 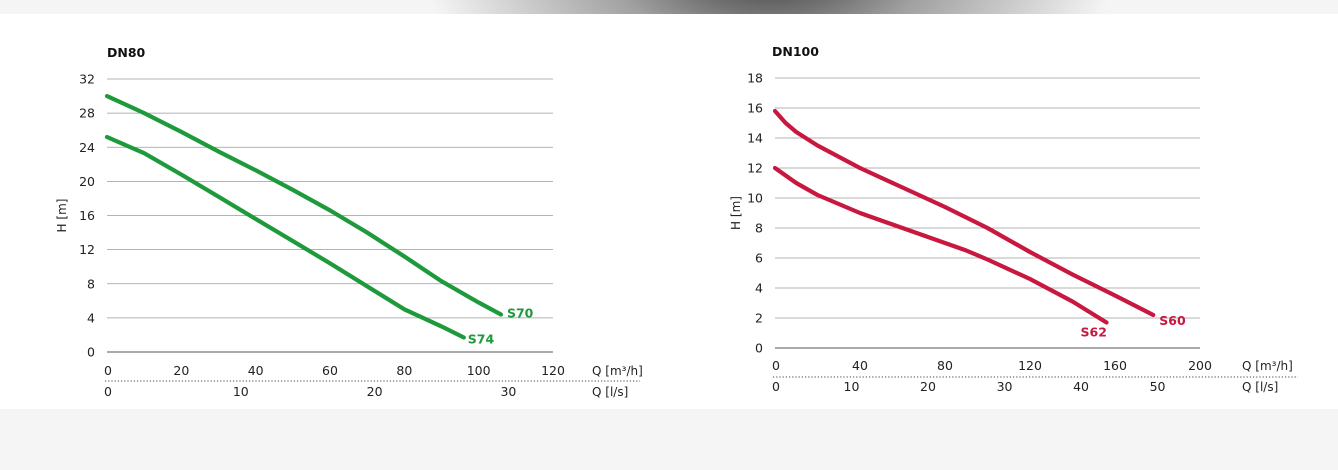 I want to click on dn80-series-s70-label: S70, so click(x=520, y=312).